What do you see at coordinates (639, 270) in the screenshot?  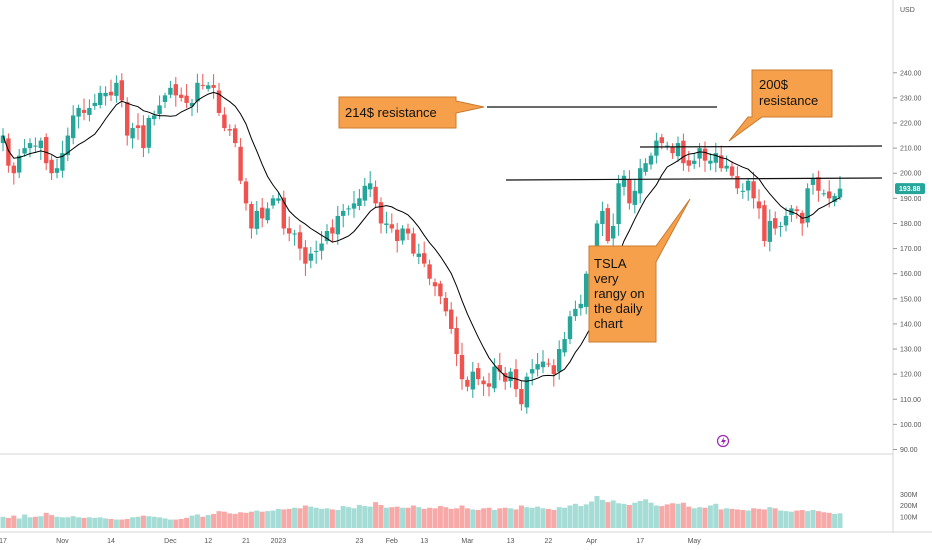 I see `callout-tsla-rangy: TSLA very rangy on the daily chart` at bounding box center [639, 270].